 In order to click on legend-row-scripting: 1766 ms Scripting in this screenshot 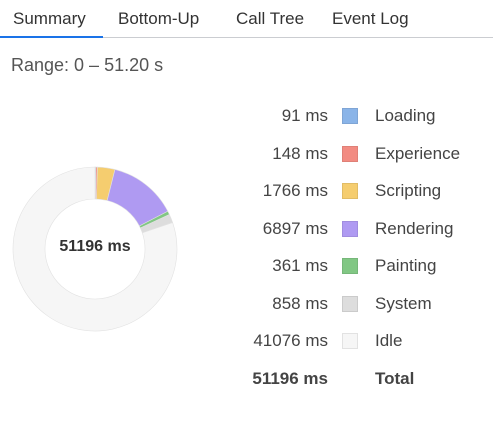, I will do `click(360, 194)`.